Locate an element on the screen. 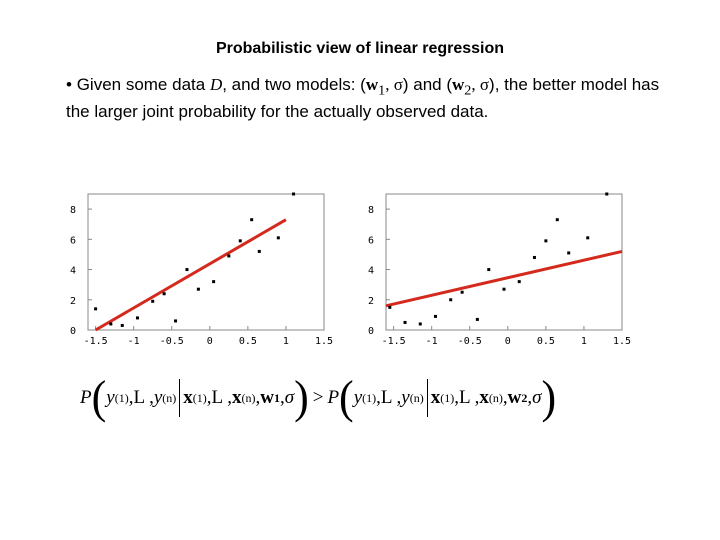 Image resolution: width=720 pixels, height=540 pixels. formula-sup-1: (1) is located at coordinates (121, 397).